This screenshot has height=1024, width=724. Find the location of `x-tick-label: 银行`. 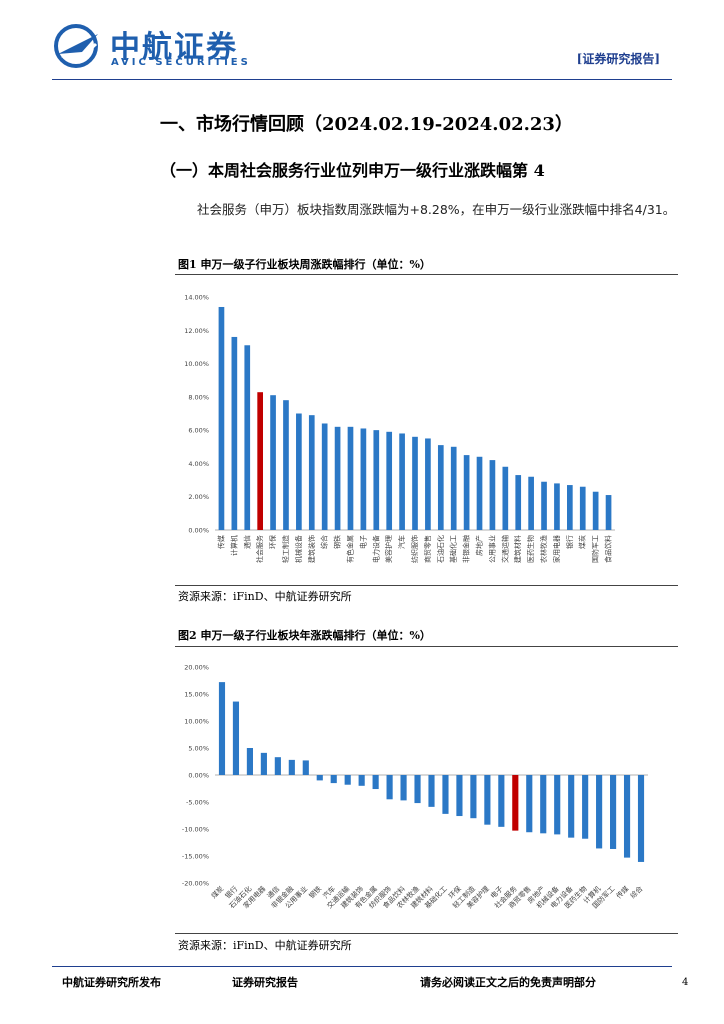

x-tick-label: 银行 is located at coordinates (569, 542).